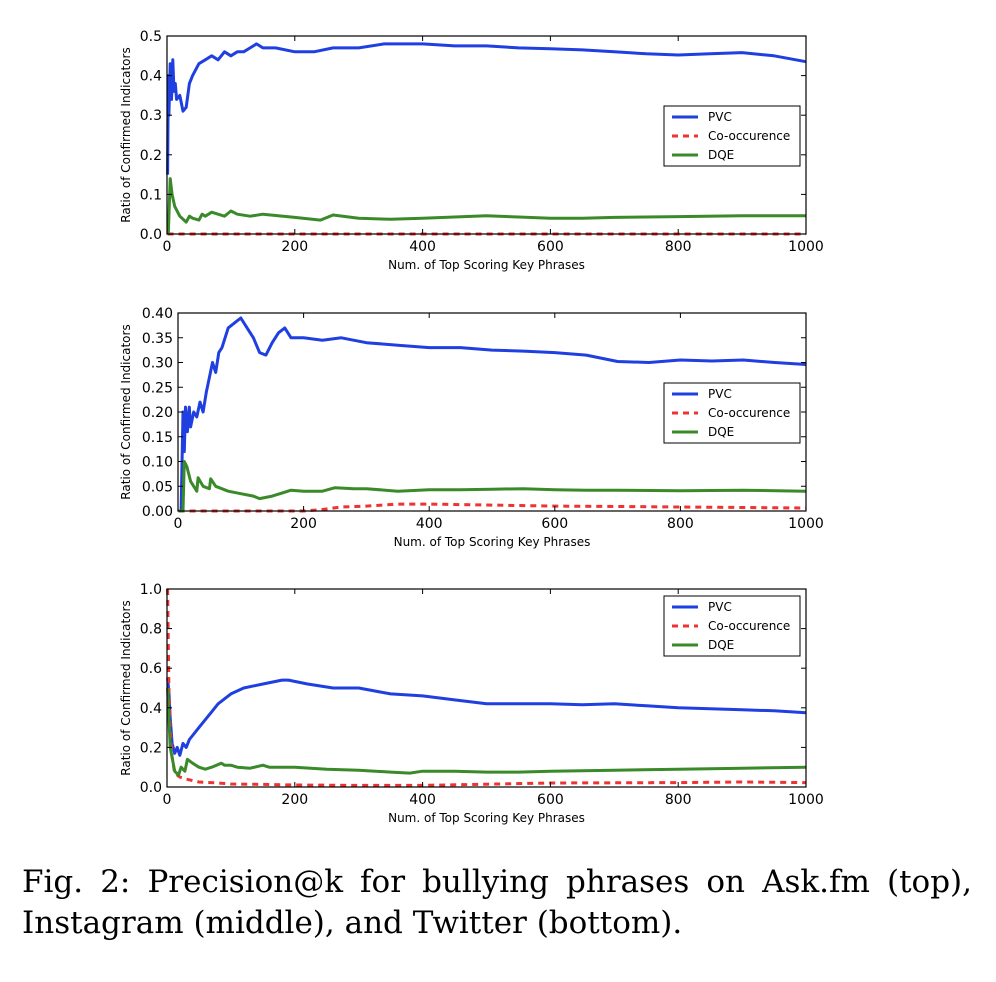  What do you see at coordinates (151, 669) in the screenshot?
I see `y-tick-label: 0.6` at bounding box center [151, 669].